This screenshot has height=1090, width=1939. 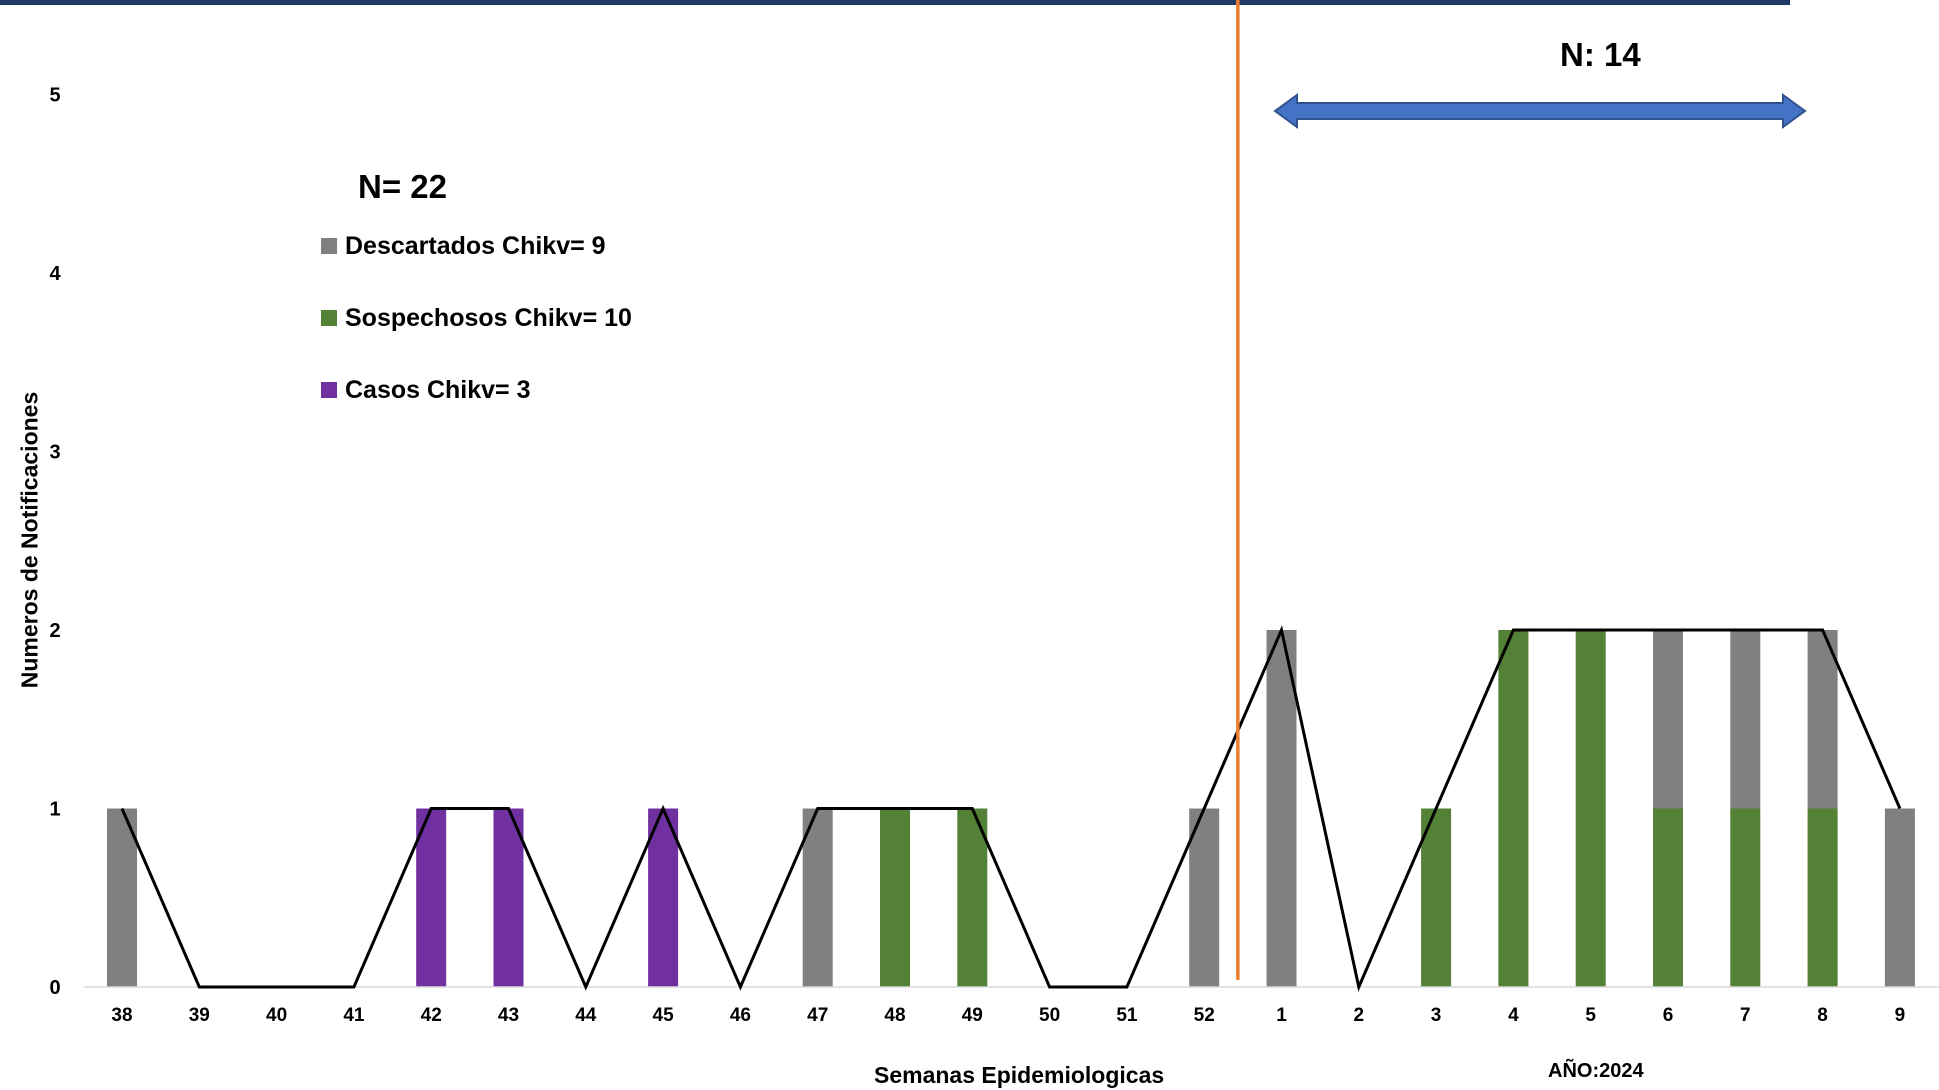 I want to click on legend-label-casos: Casos Chikv= 3, so click(x=438, y=389).